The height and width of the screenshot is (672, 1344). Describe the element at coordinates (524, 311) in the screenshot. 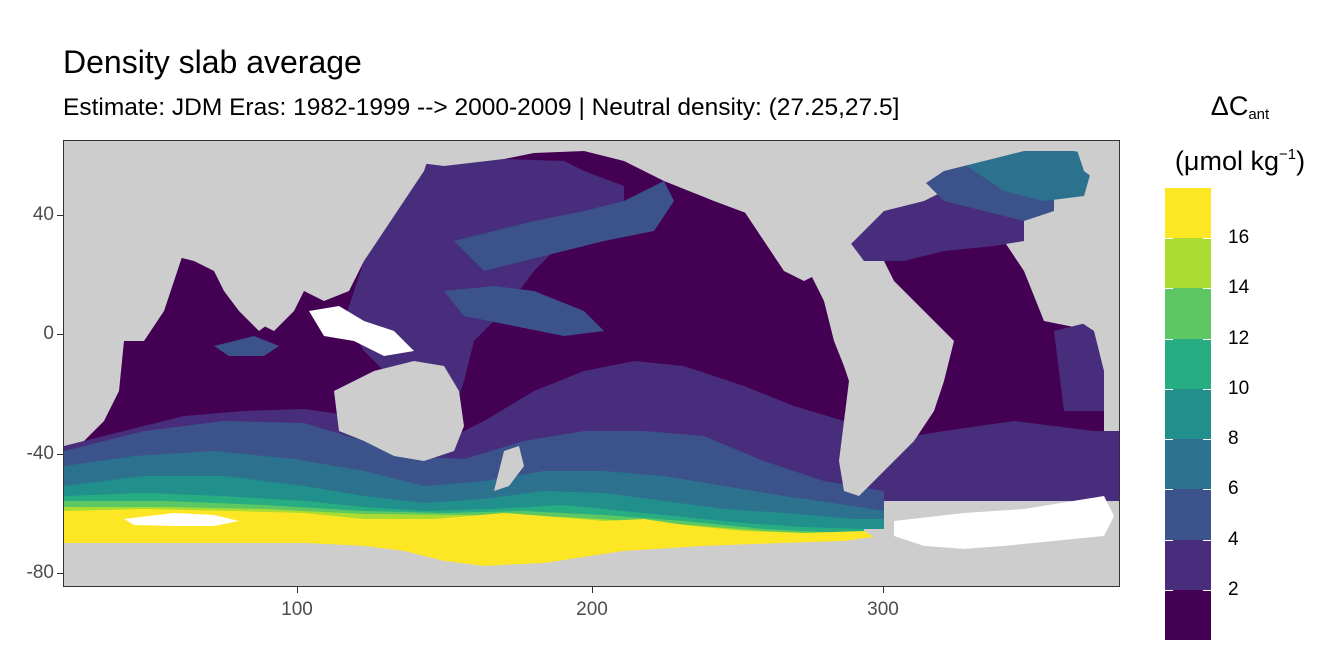

I see `band-4-6-equatorial` at that location.